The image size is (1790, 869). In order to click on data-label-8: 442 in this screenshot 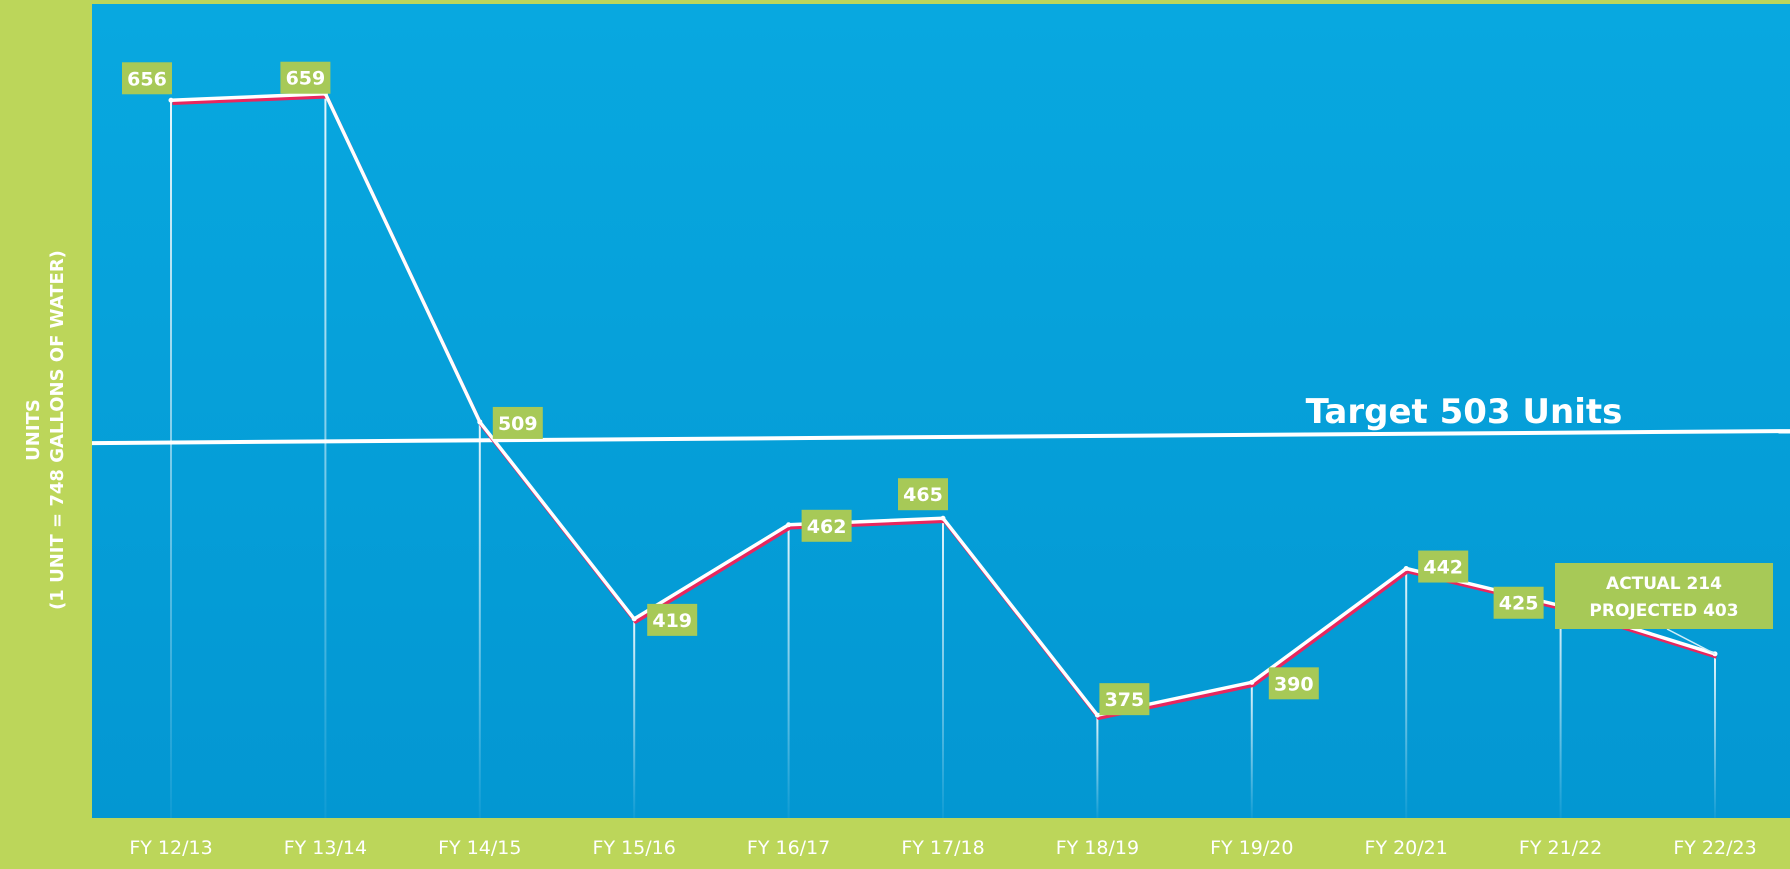, I will do `click(1443, 568)`.